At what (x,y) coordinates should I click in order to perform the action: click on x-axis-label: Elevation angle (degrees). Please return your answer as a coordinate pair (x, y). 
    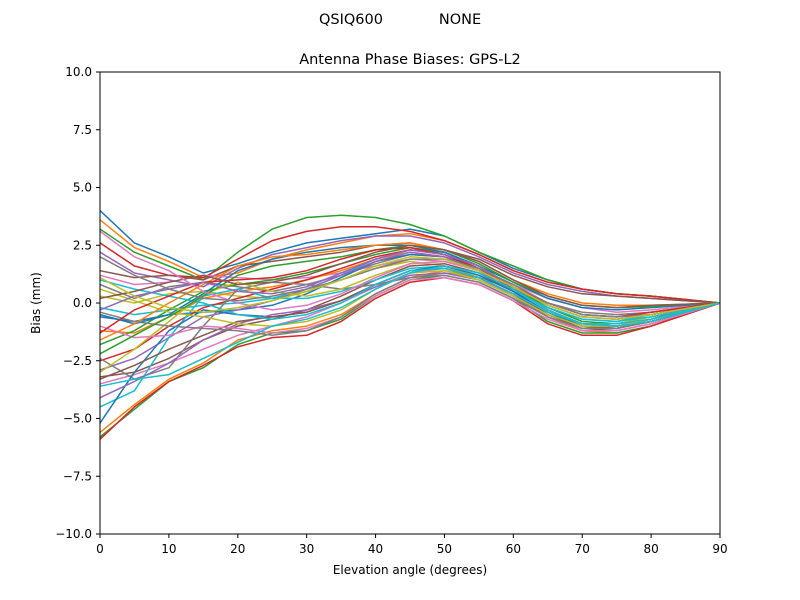
    Looking at the image, I should click on (410, 570).